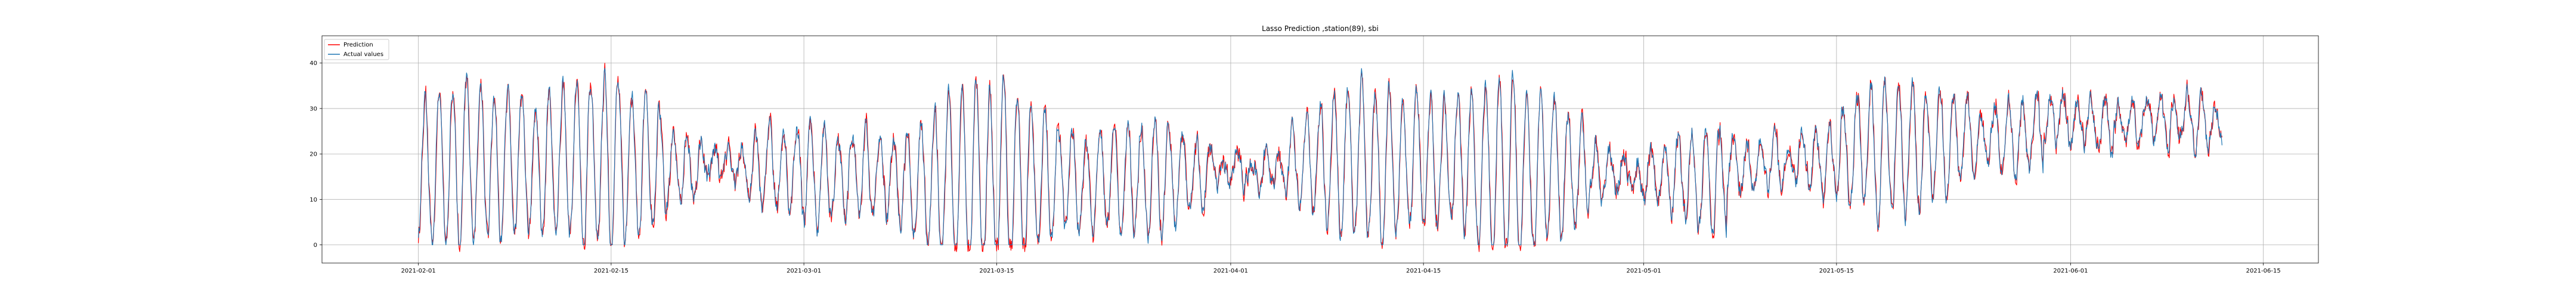 The height and width of the screenshot is (303, 2576). What do you see at coordinates (363, 55) in the screenshot?
I see `legend-label-actual: Actual values` at bounding box center [363, 55].